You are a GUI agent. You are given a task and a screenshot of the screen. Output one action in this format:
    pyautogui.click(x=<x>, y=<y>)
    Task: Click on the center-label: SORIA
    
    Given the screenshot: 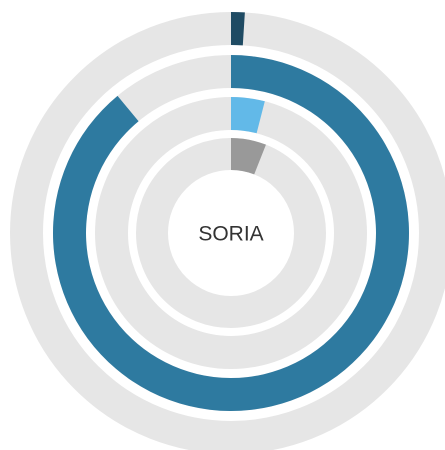 What is the action you would take?
    pyautogui.click(x=230, y=234)
    